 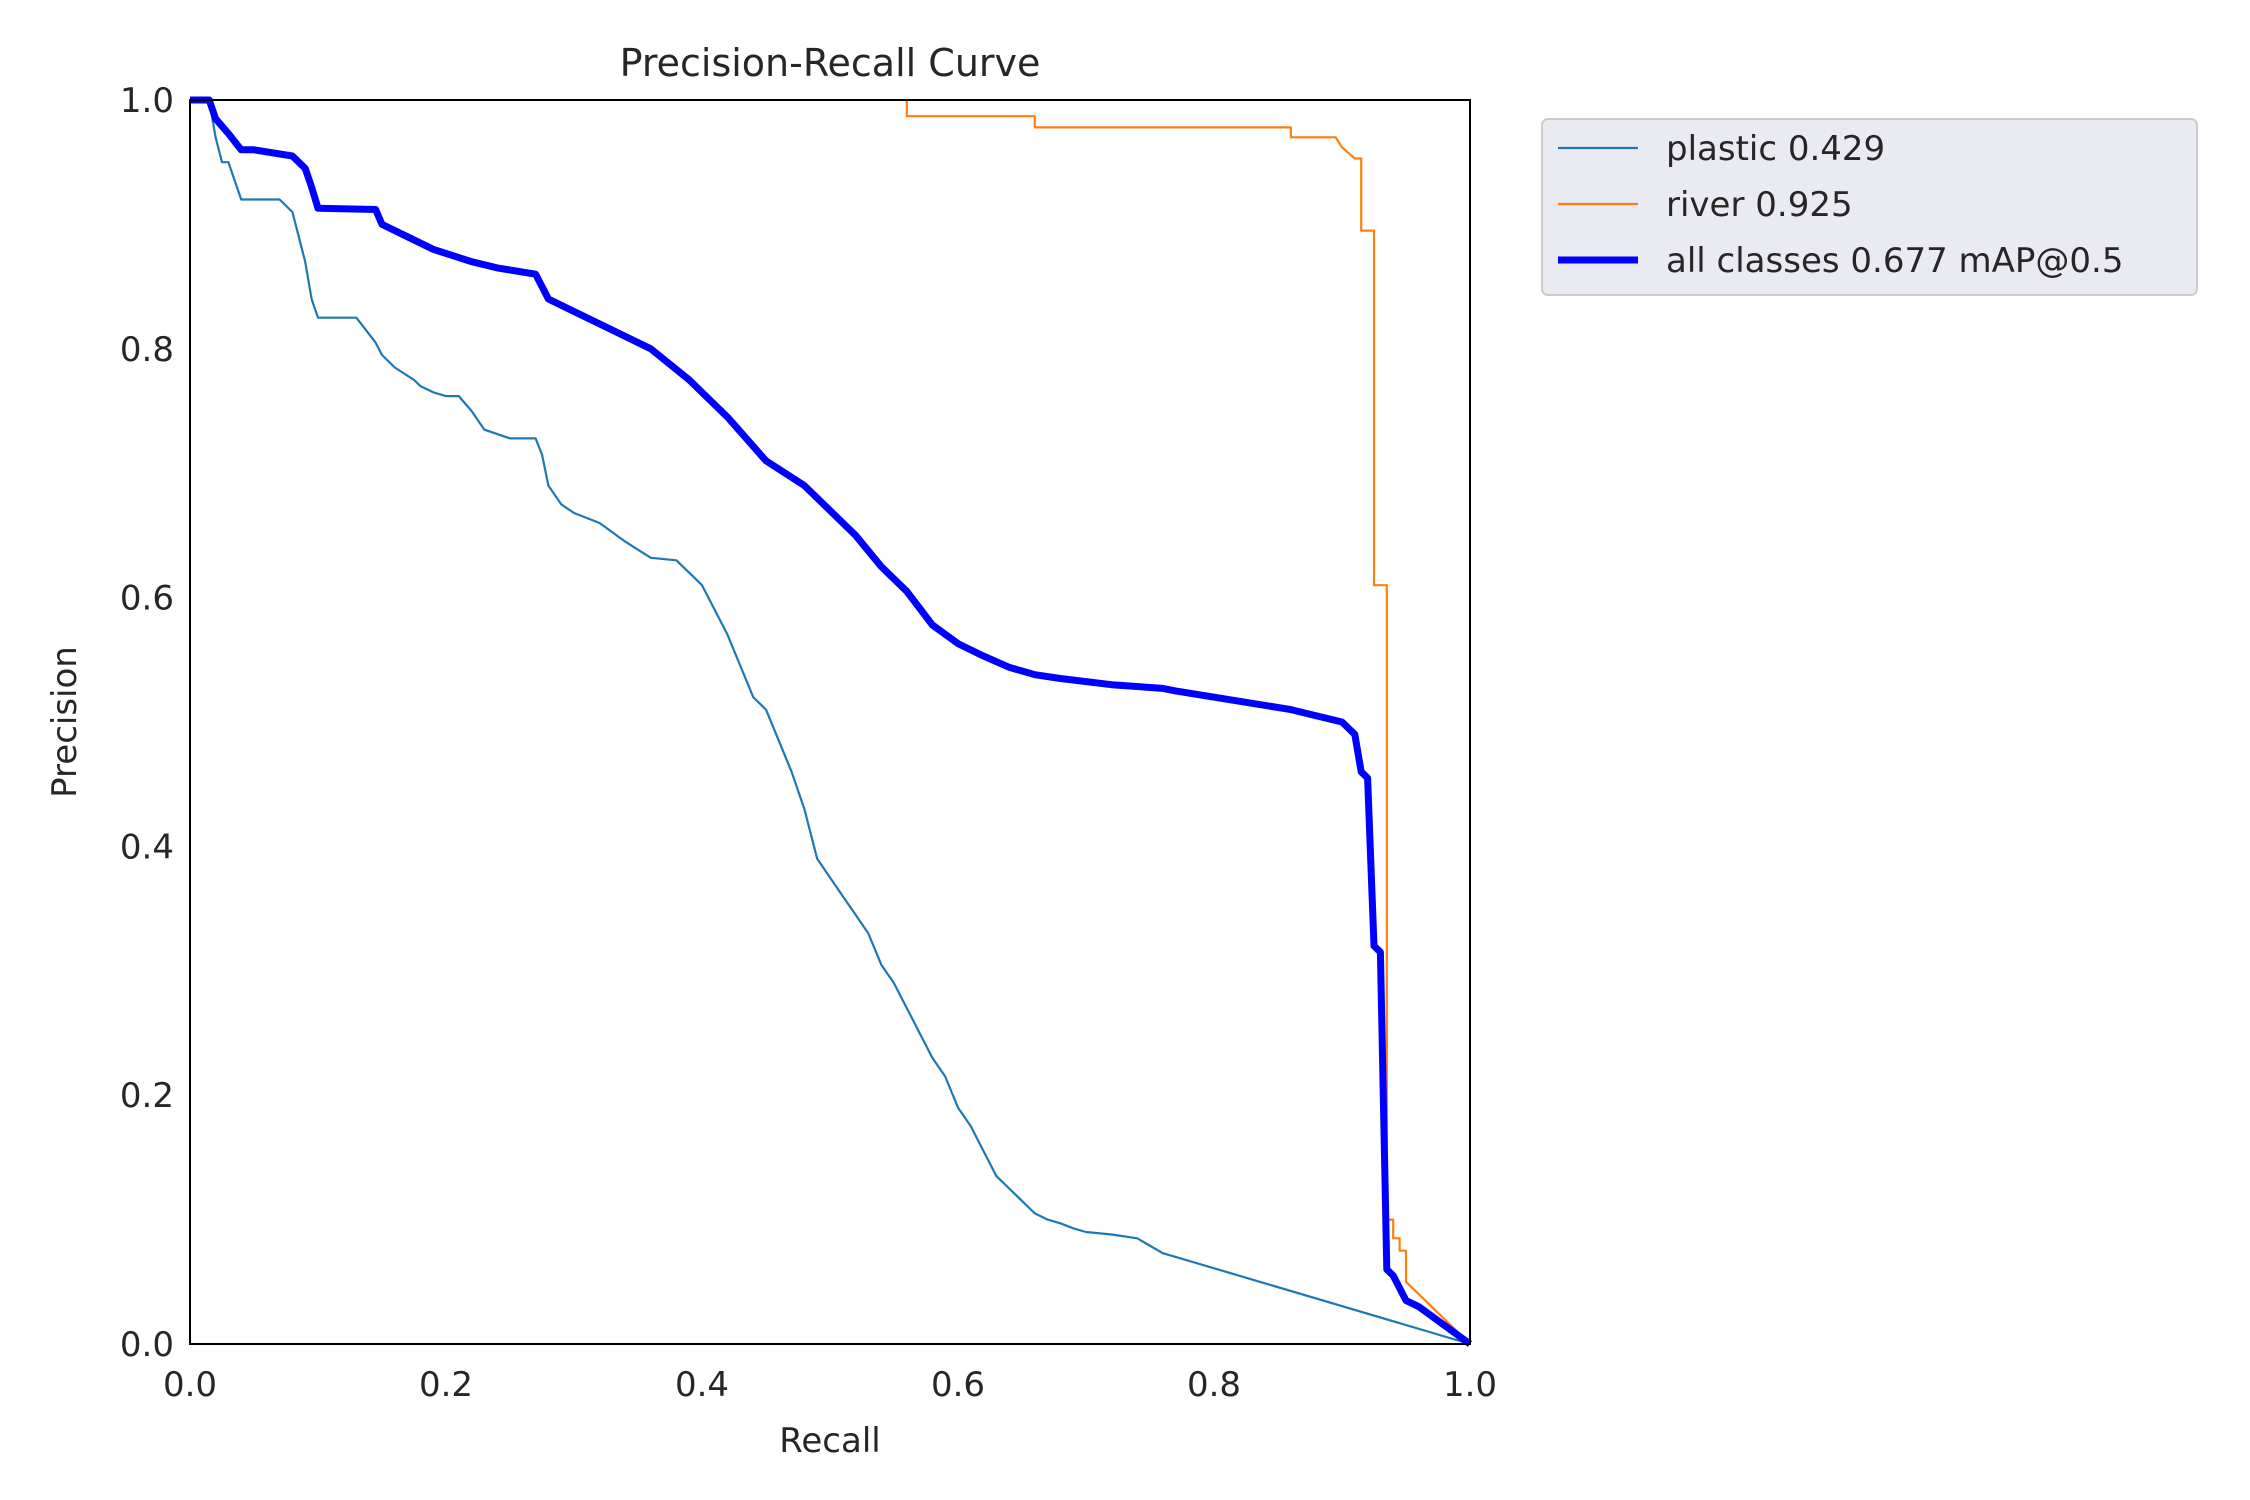 I want to click on y-tick-label: 0.6, so click(x=147, y=599).